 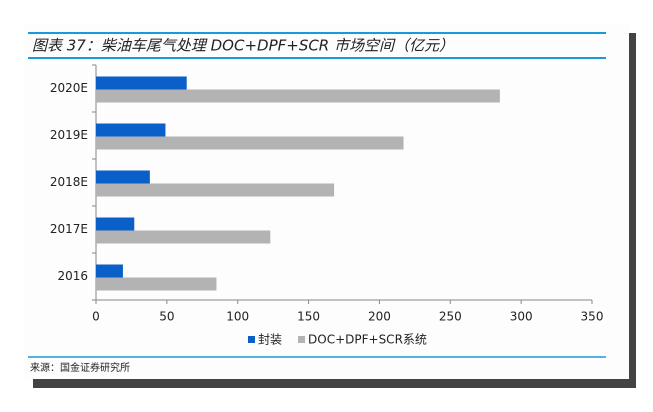 What do you see at coordinates (521, 317) in the screenshot?
I see `x-tick-label: 300` at bounding box center [521, 317].